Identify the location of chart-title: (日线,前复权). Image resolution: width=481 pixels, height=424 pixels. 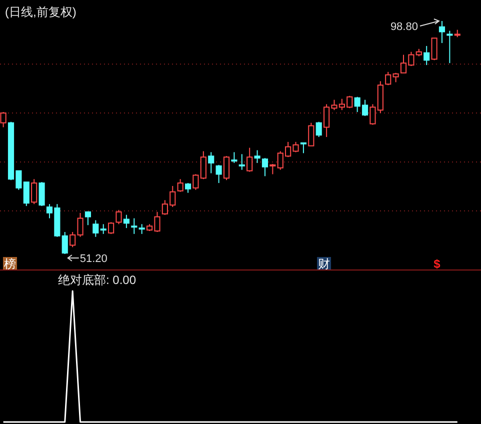
(40, 12).